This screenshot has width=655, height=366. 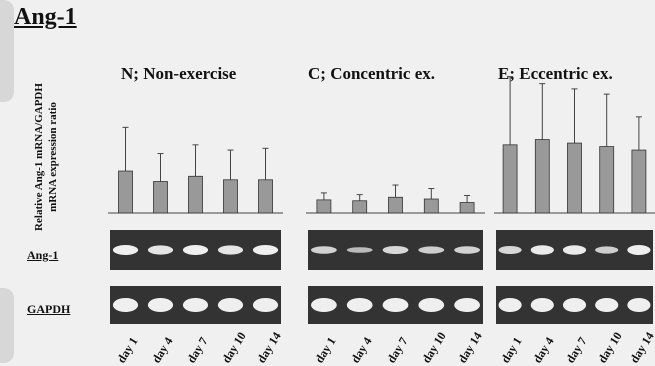 What do you see at coordinates (555, 73) in the screenshot?
I see `panel-title-eccentric: E; Eccentric ex.` at bounding box center [555, 73].